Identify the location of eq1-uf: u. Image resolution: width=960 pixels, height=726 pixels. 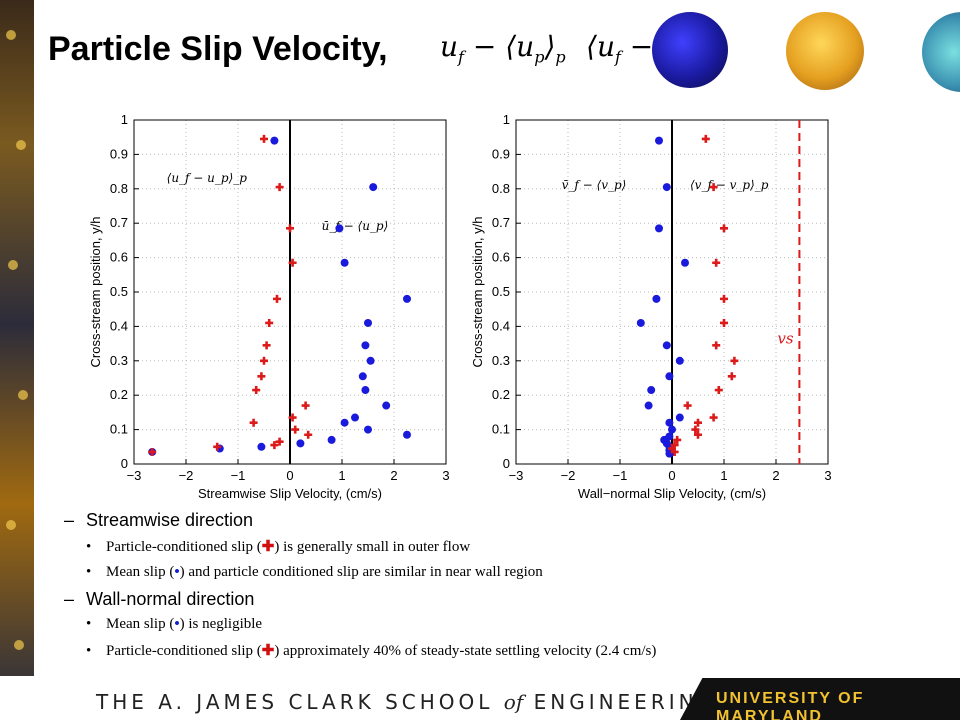
(449, 46).